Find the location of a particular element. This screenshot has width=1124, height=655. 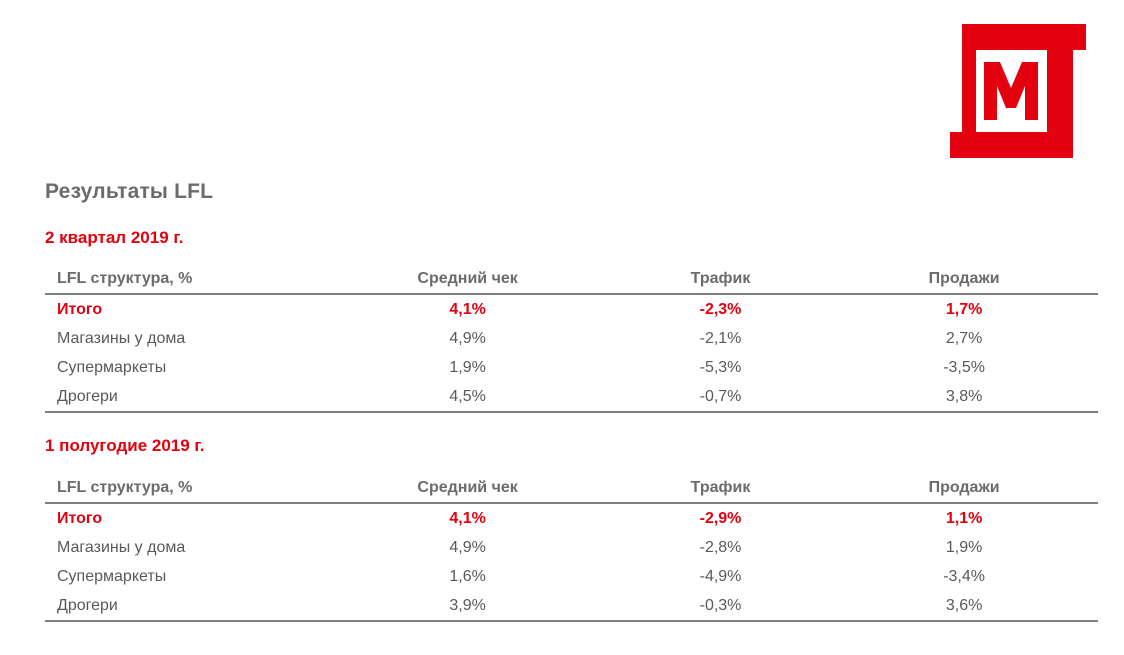

table-row: Дрогери 4,5% -0,7% 3,8% is located at coordinates (571, 397).